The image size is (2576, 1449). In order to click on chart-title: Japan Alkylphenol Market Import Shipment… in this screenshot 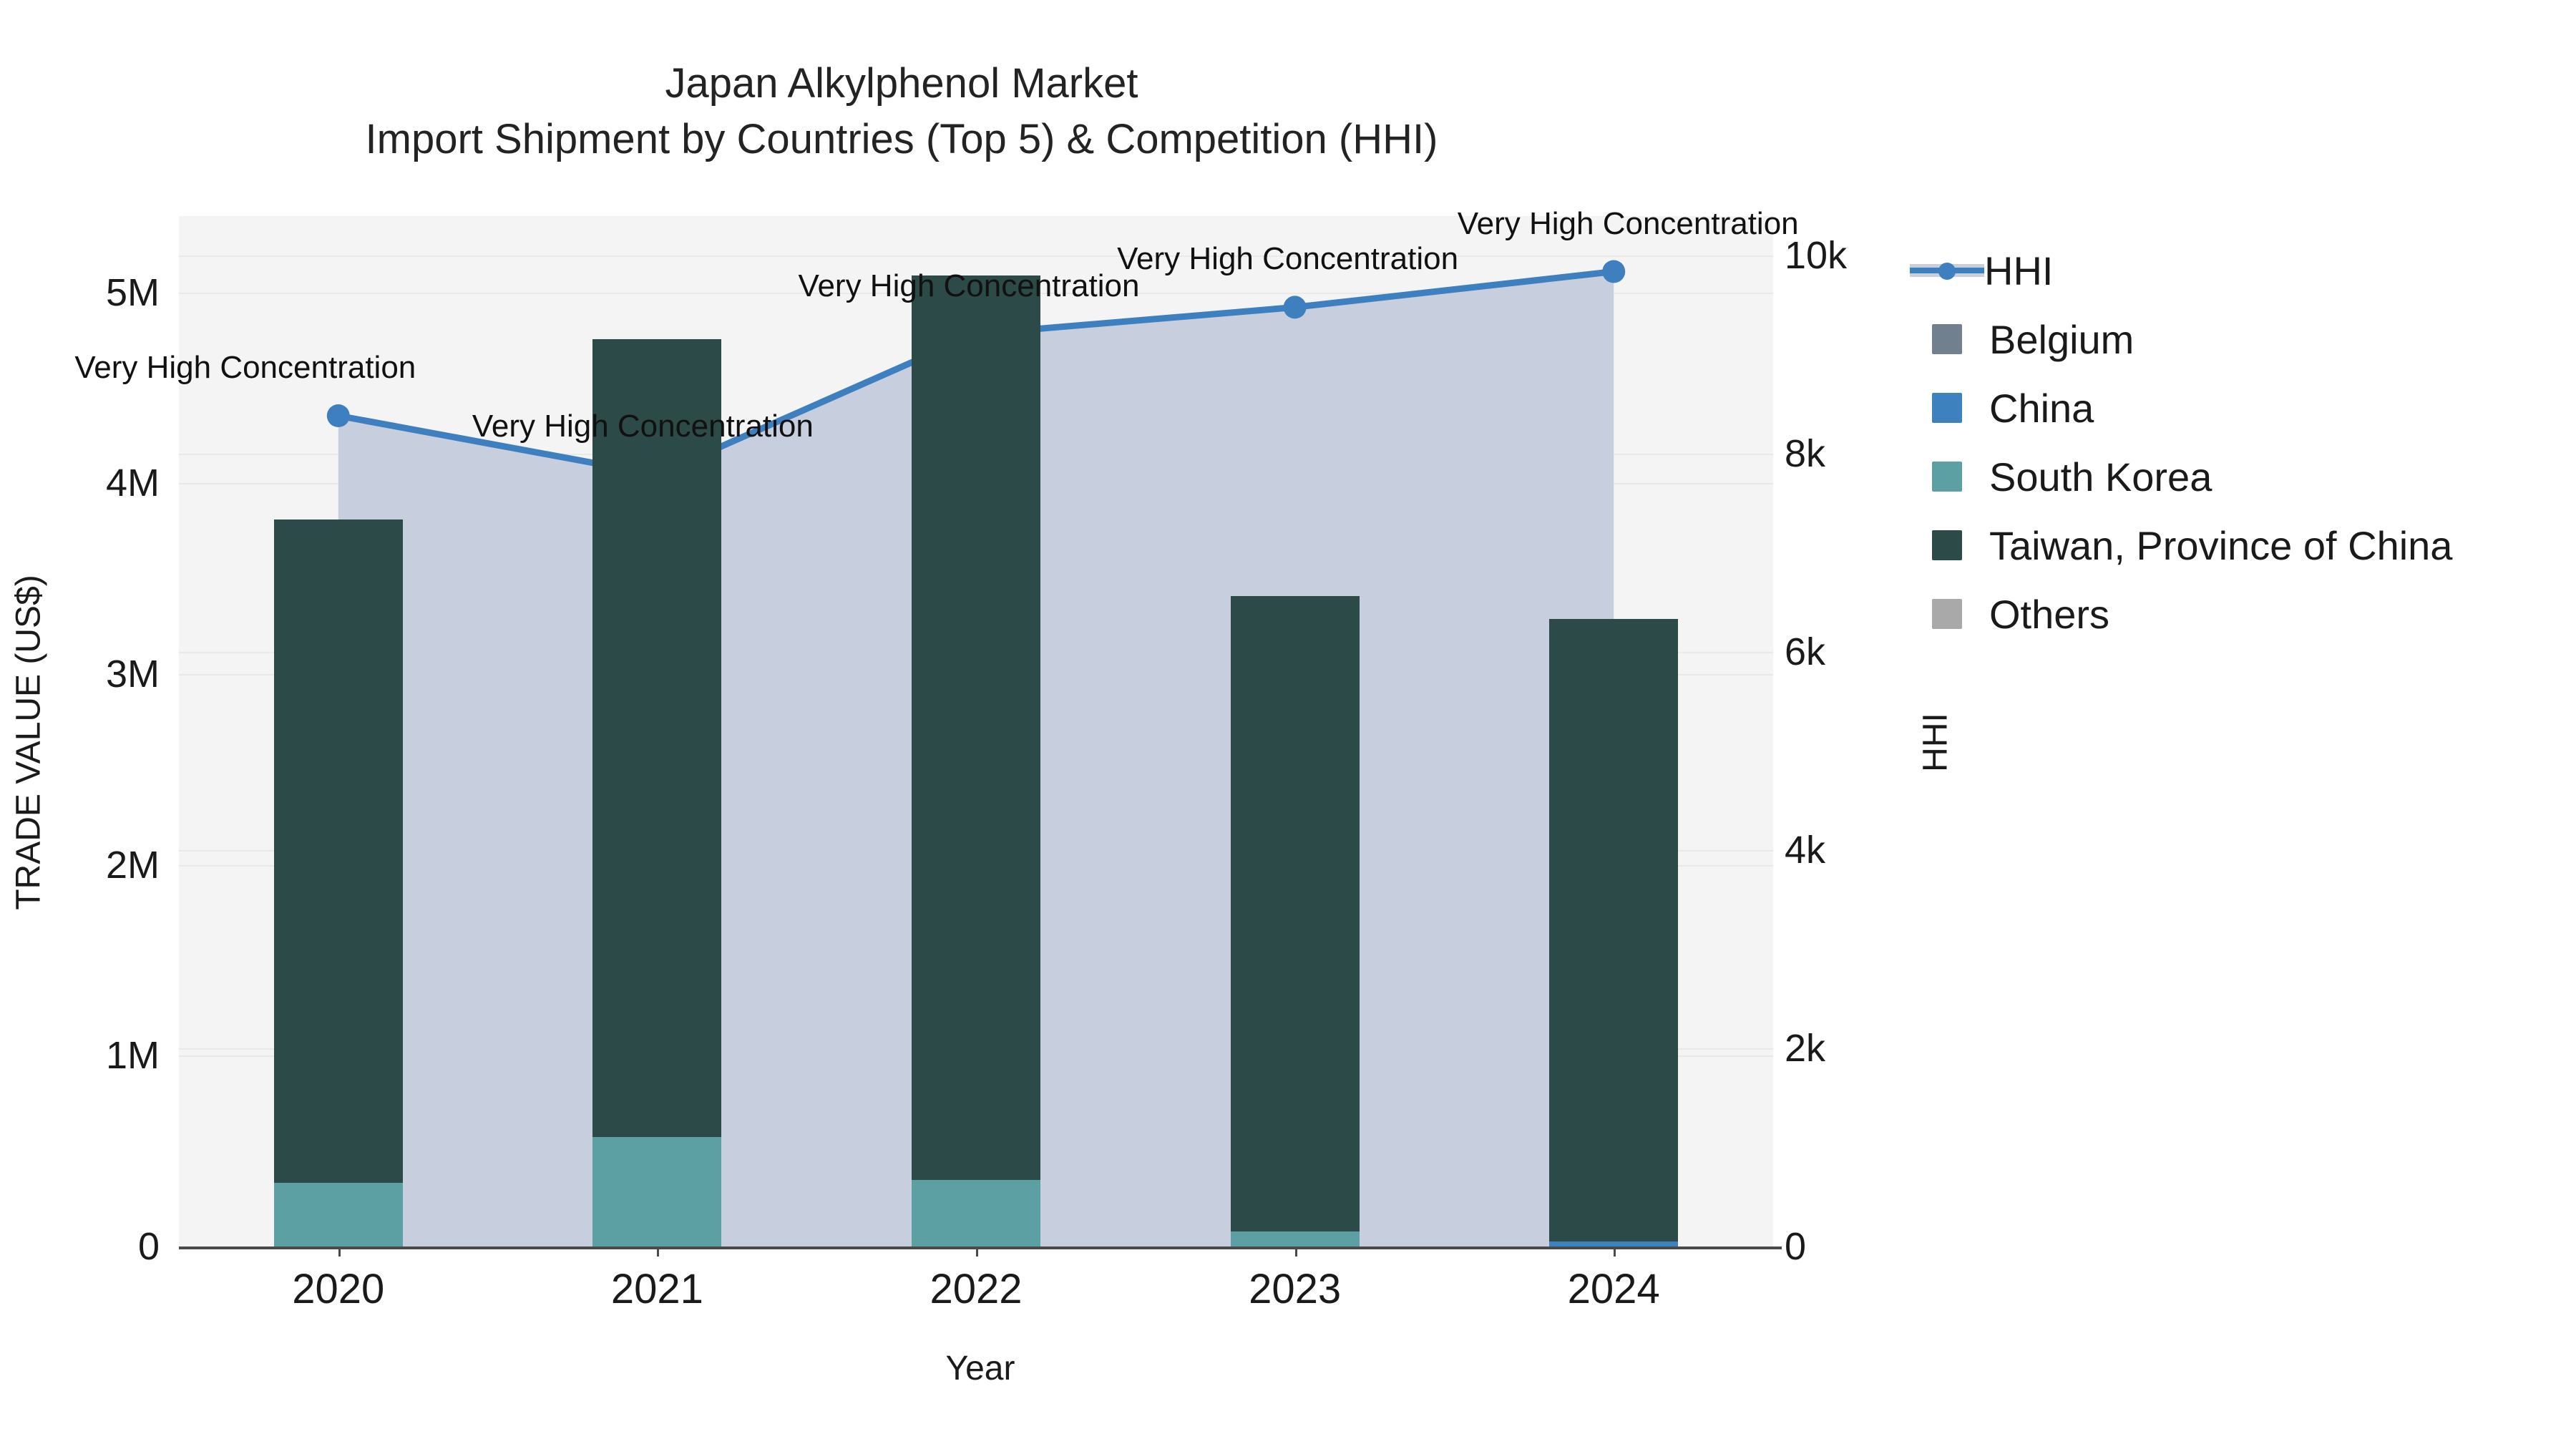, I will do `click(901, 111)`.